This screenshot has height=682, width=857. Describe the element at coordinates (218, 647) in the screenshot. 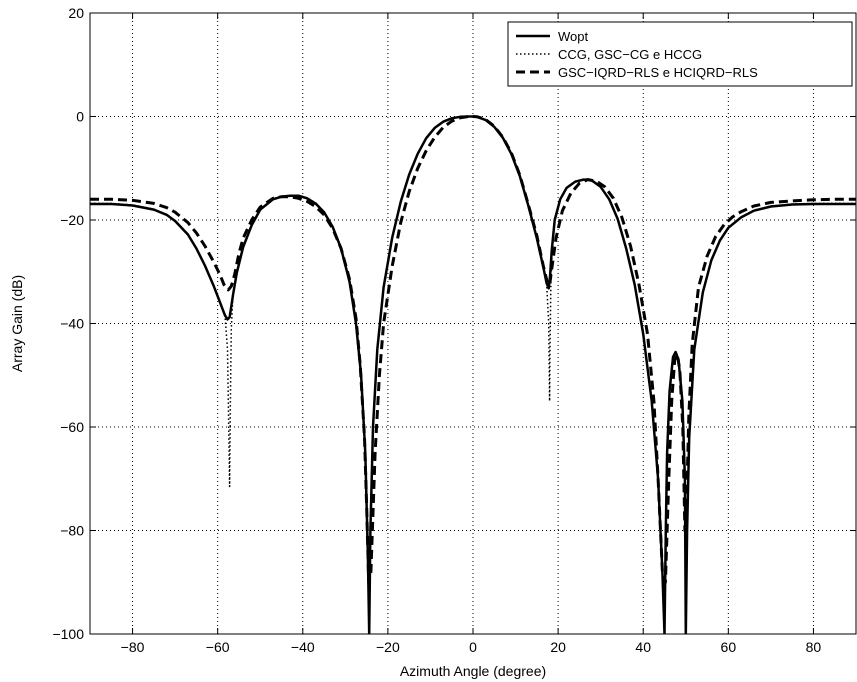

I see `x-tick-label: −60` at that location.